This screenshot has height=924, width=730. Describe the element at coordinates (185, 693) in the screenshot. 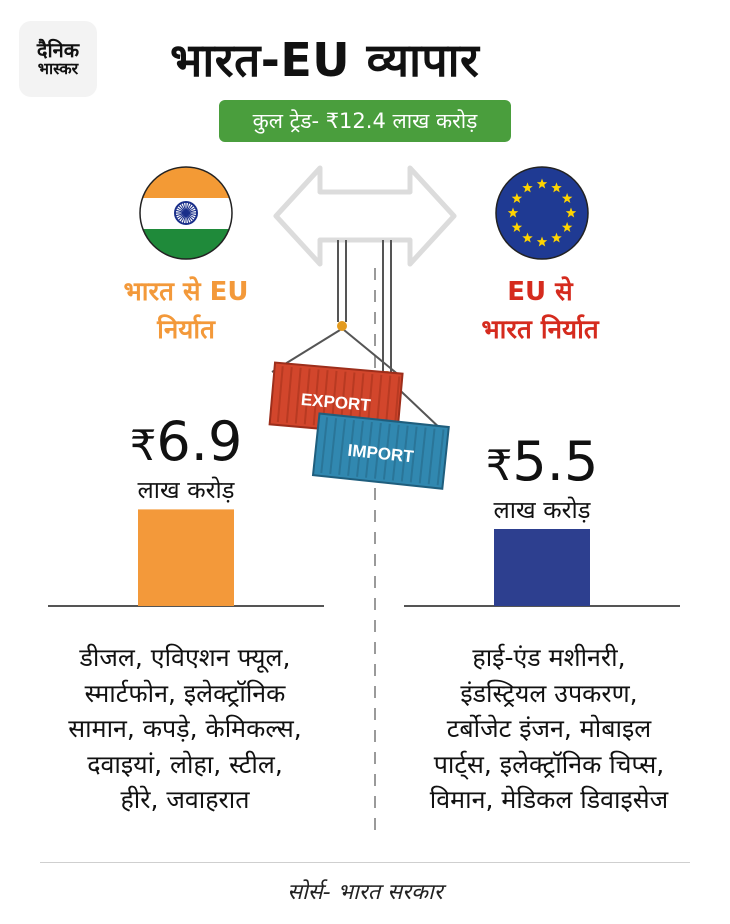

I see `india-product-line: स्मार्टफोन, इलेक्ट्रॉनिक` at that location.